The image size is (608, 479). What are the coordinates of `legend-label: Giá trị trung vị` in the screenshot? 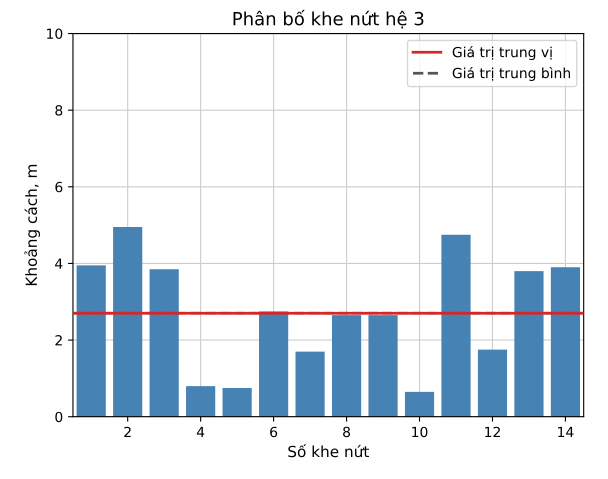 It's located at (502, 53).